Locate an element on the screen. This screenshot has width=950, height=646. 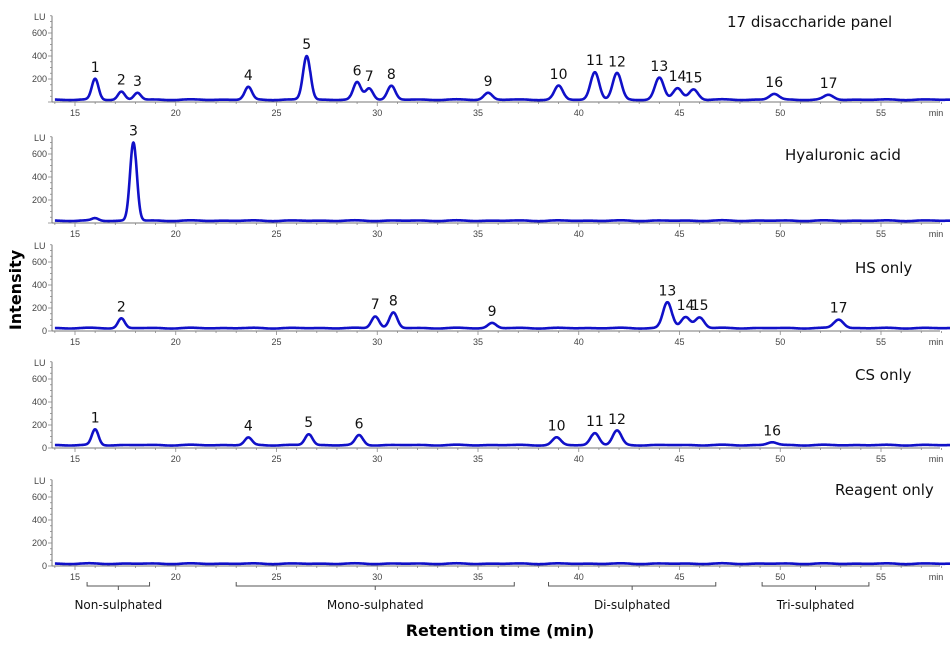
panel-title: CS only is located at coordinates (883, 375).